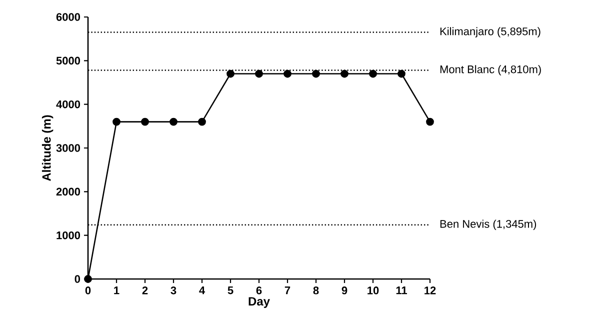 The image size is (600, 326). Describe the element at coordinates (202, 290) in the screenshot. I see `x-tick-label: 4` at that location.